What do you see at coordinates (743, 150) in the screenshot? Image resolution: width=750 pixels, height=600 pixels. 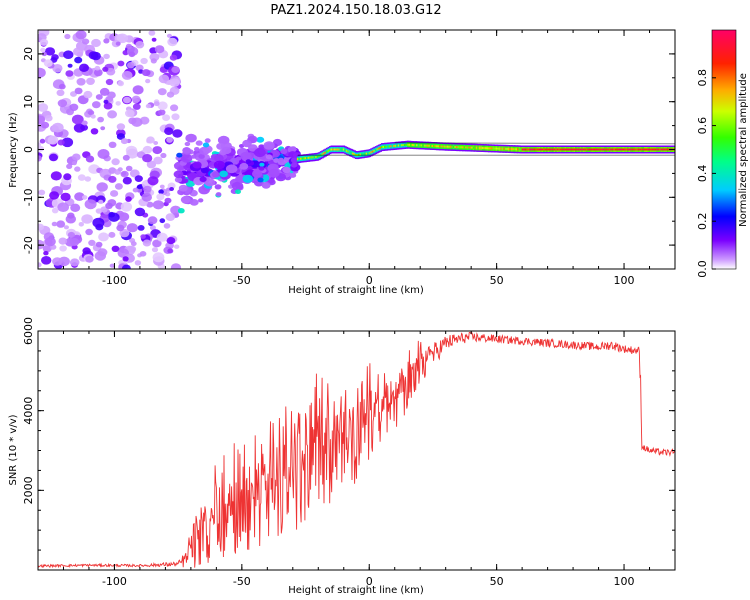 I see `colorbar-label: Normalized spectral amplitude` at bounding box center [743, 150].